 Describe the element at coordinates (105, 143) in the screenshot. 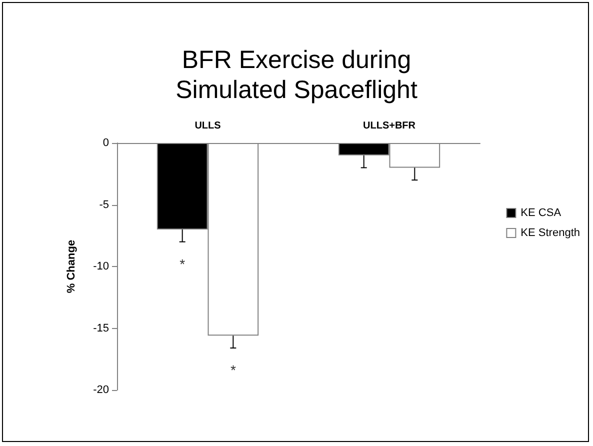

I see `y-tick-label: 0` at that location.